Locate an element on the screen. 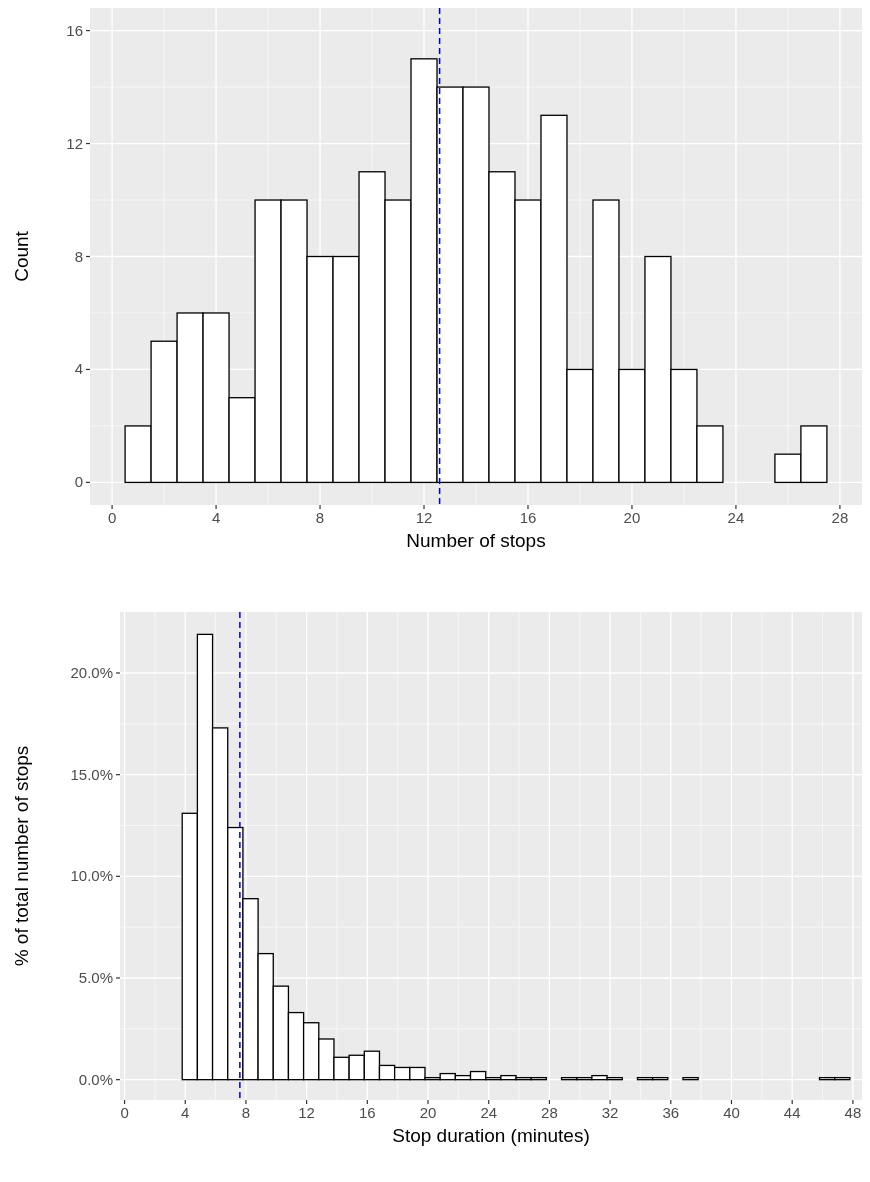 Image resolution: width=870 pixels, height=1182 pixels. x-axis-title: Number of stops is located at coordinates (476, 540).